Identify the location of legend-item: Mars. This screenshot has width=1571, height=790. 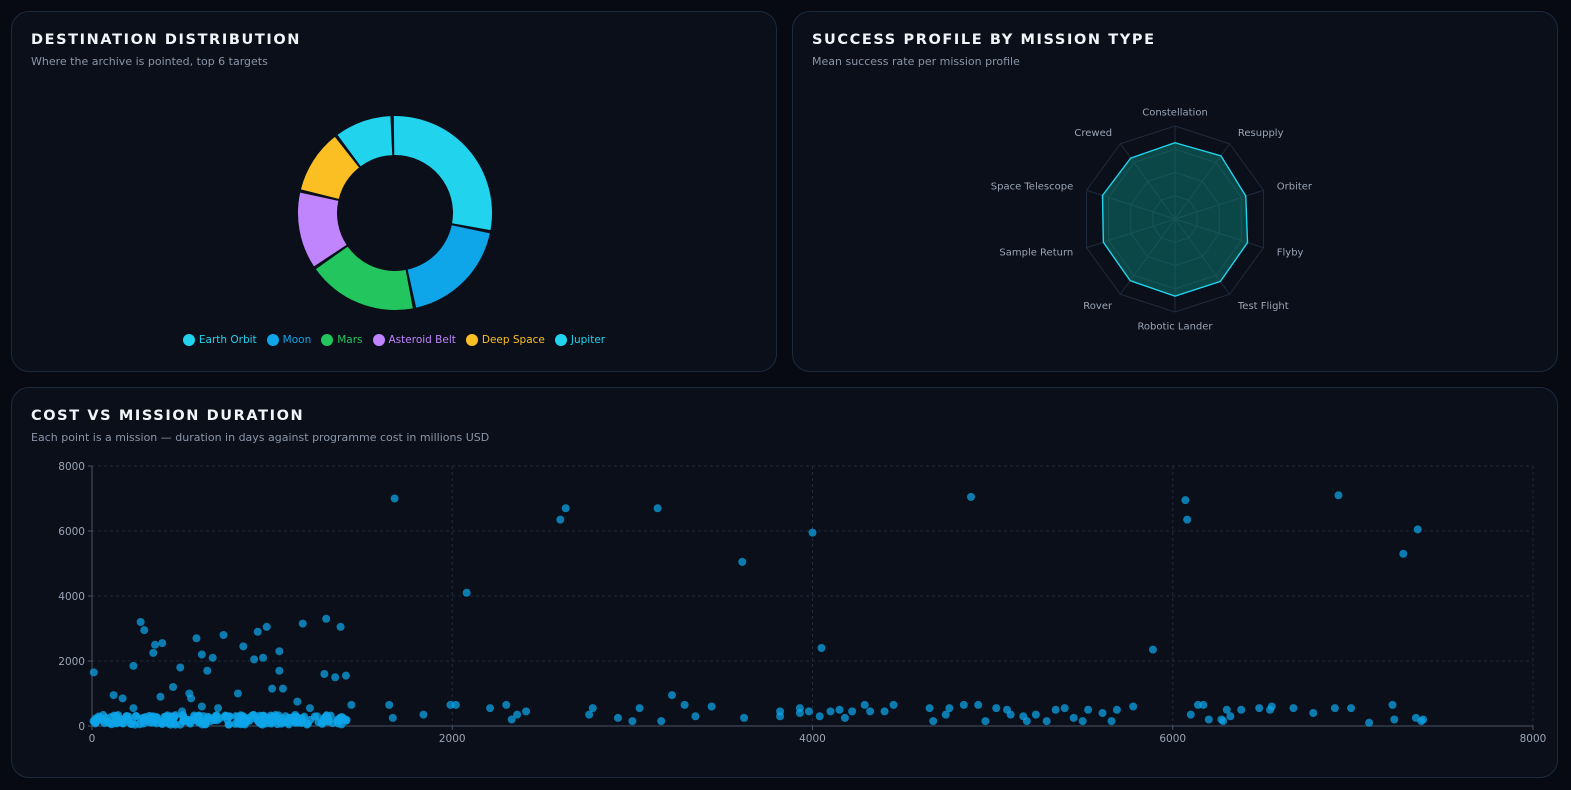
(342, 340).